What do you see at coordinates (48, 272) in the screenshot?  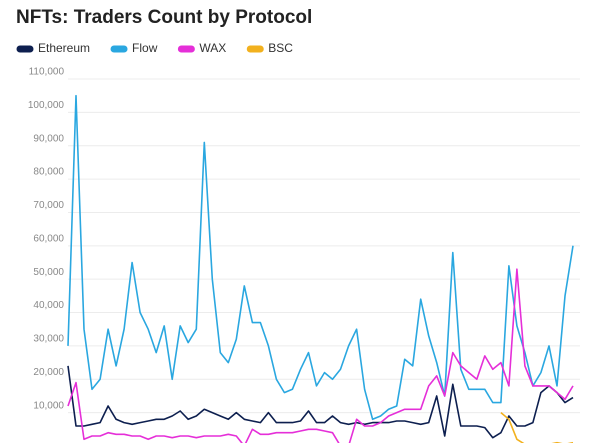 I see `y-tick-label: 50,000` at bounding box center [48, 272].